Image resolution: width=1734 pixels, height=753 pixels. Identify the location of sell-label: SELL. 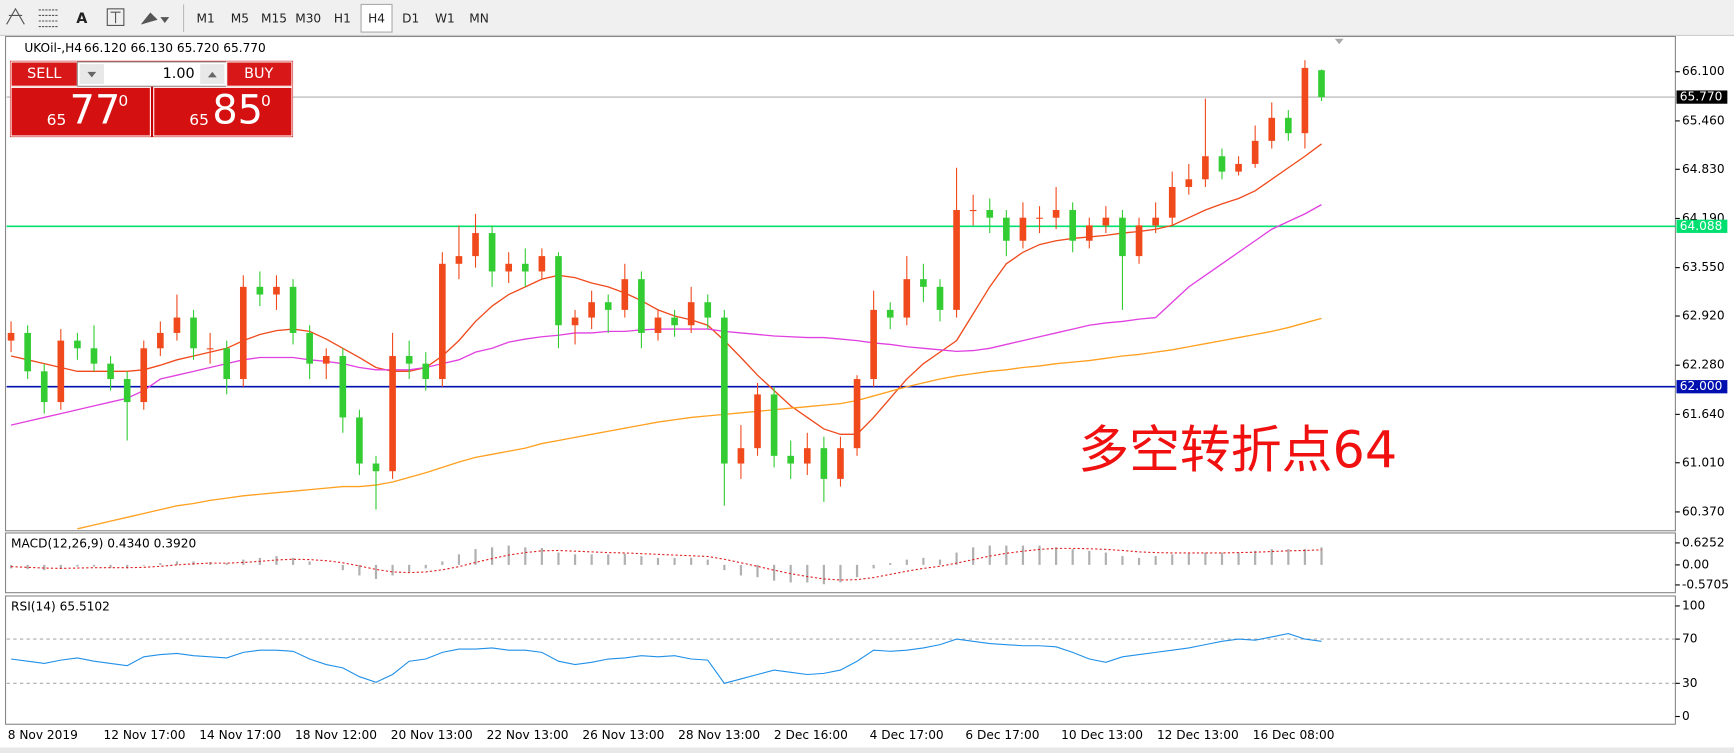
(44, 74).